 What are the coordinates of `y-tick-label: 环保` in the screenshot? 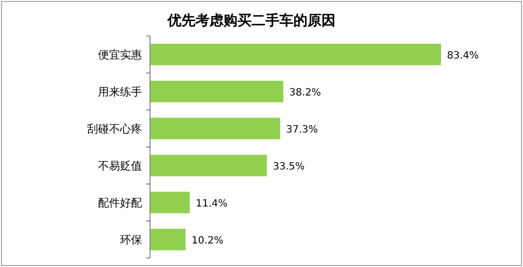 It's located at (131, 240).